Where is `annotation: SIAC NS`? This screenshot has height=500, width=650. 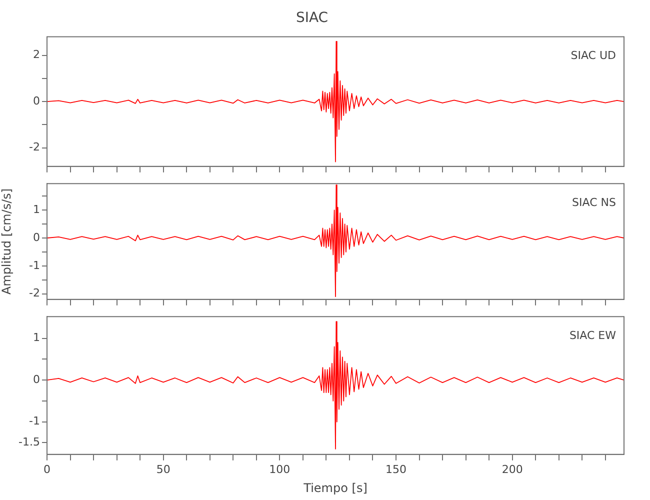
annotation: SIAC NS is located at coordinates (594, 202).